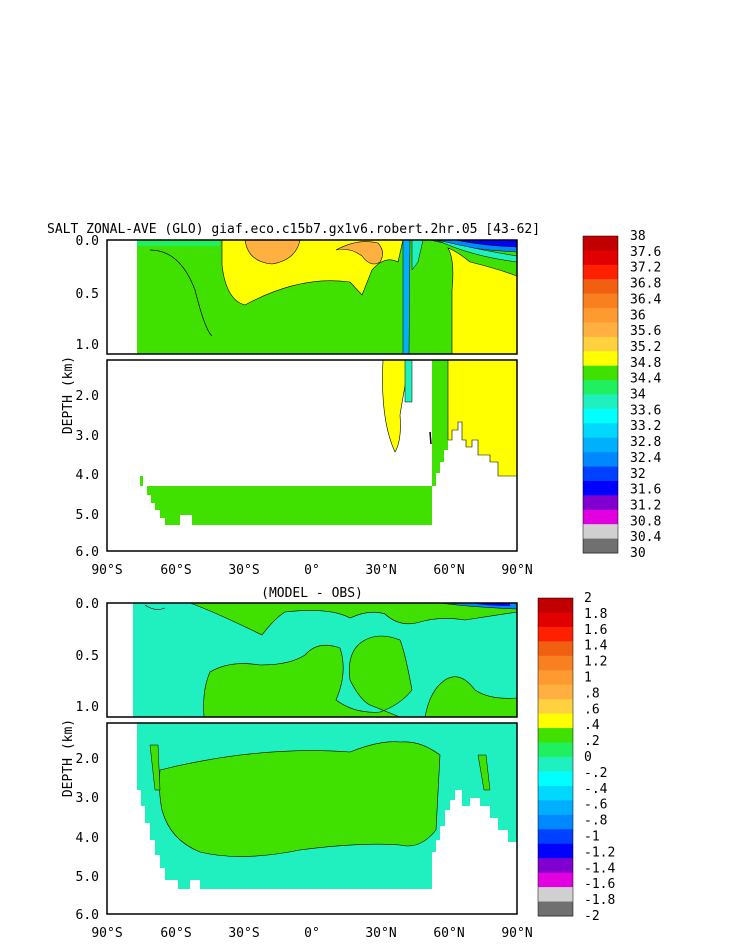  Describe the element at coordinates (645, 299) in the screenshot. I see `salt-colorbar-label: 36.4` at that location.